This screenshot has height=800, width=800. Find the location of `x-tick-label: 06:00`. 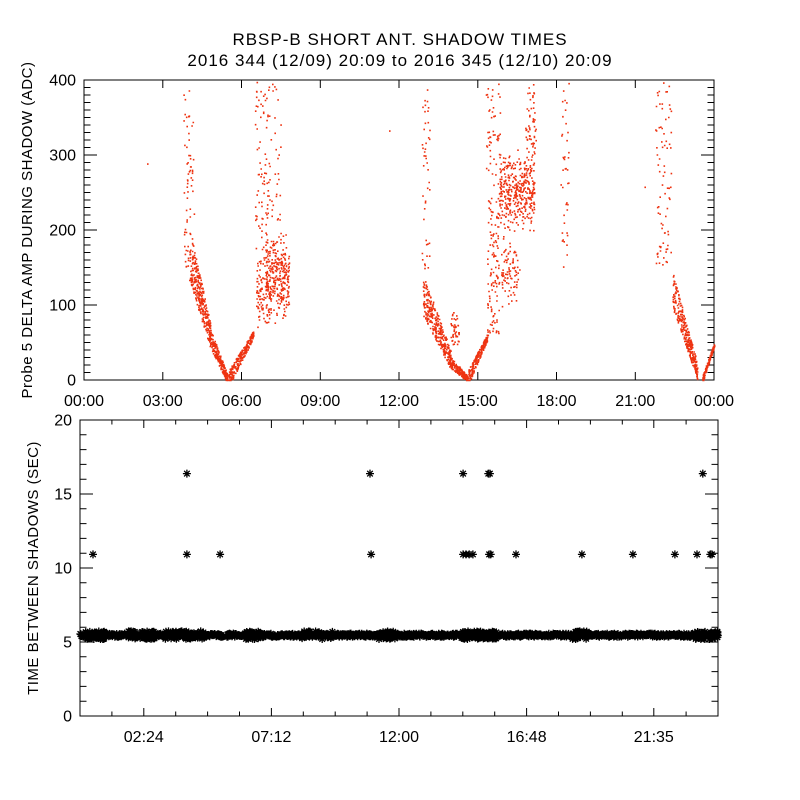

x-tick-label: 06:00 is located at coordinates (241, 401).